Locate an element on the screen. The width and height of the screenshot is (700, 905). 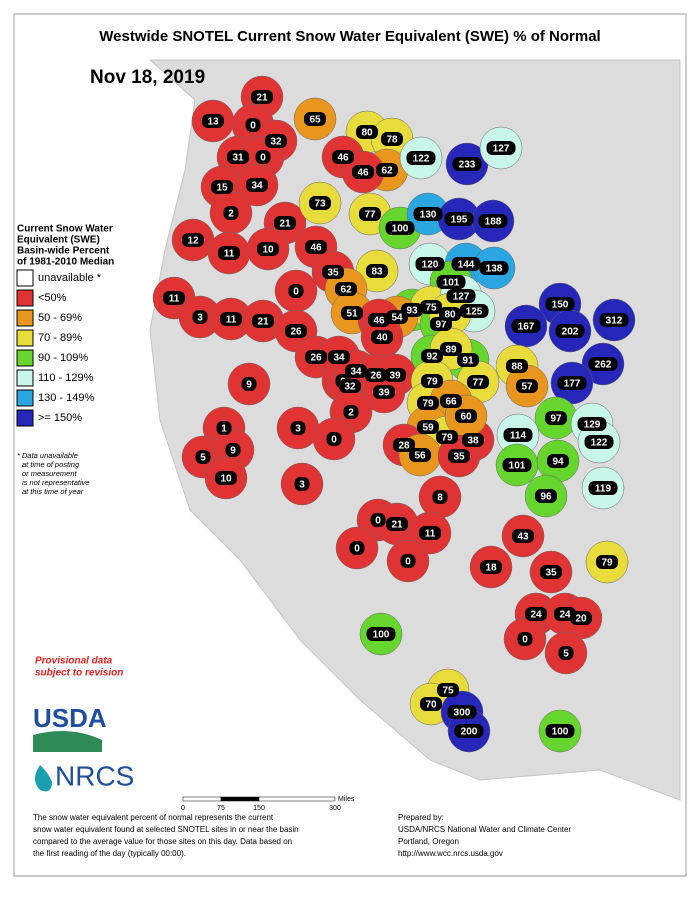
nrcs-logo: NRCS is located at coordinates (94, 775).